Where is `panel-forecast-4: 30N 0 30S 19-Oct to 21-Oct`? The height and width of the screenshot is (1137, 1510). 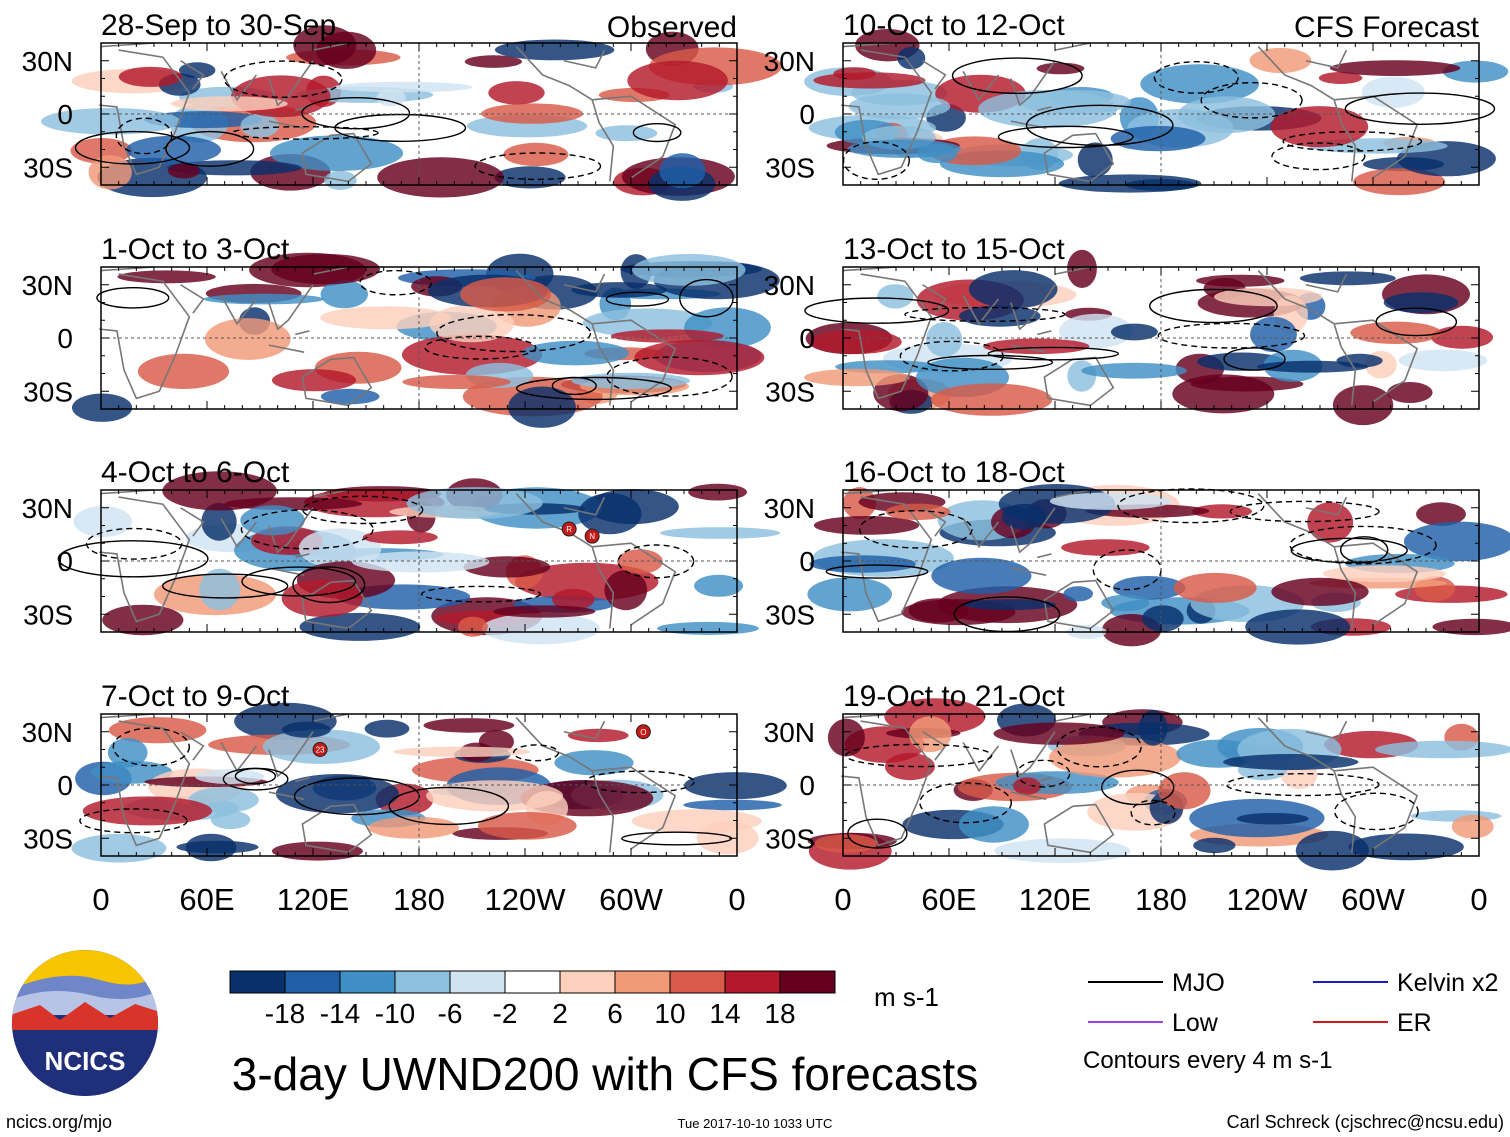 panel-forecast-4: 30N 0 30S 19-Oct to 21-Oct is located at coordinates (1137, 775).